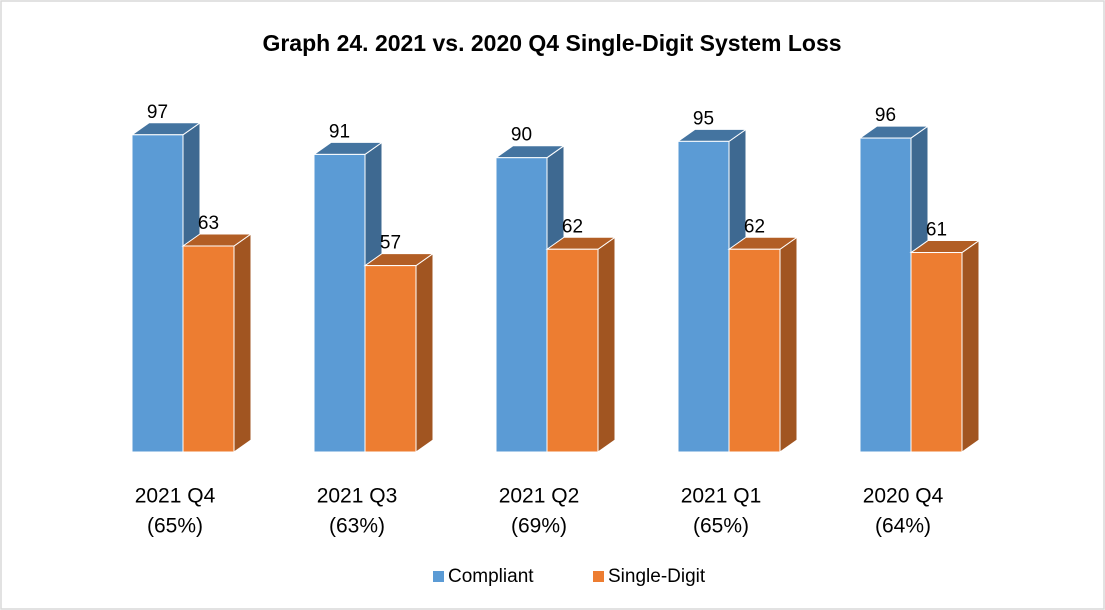  Describe the element at coordinates (936, 230) in the screenshot. I see `data-label: 61` at that location.